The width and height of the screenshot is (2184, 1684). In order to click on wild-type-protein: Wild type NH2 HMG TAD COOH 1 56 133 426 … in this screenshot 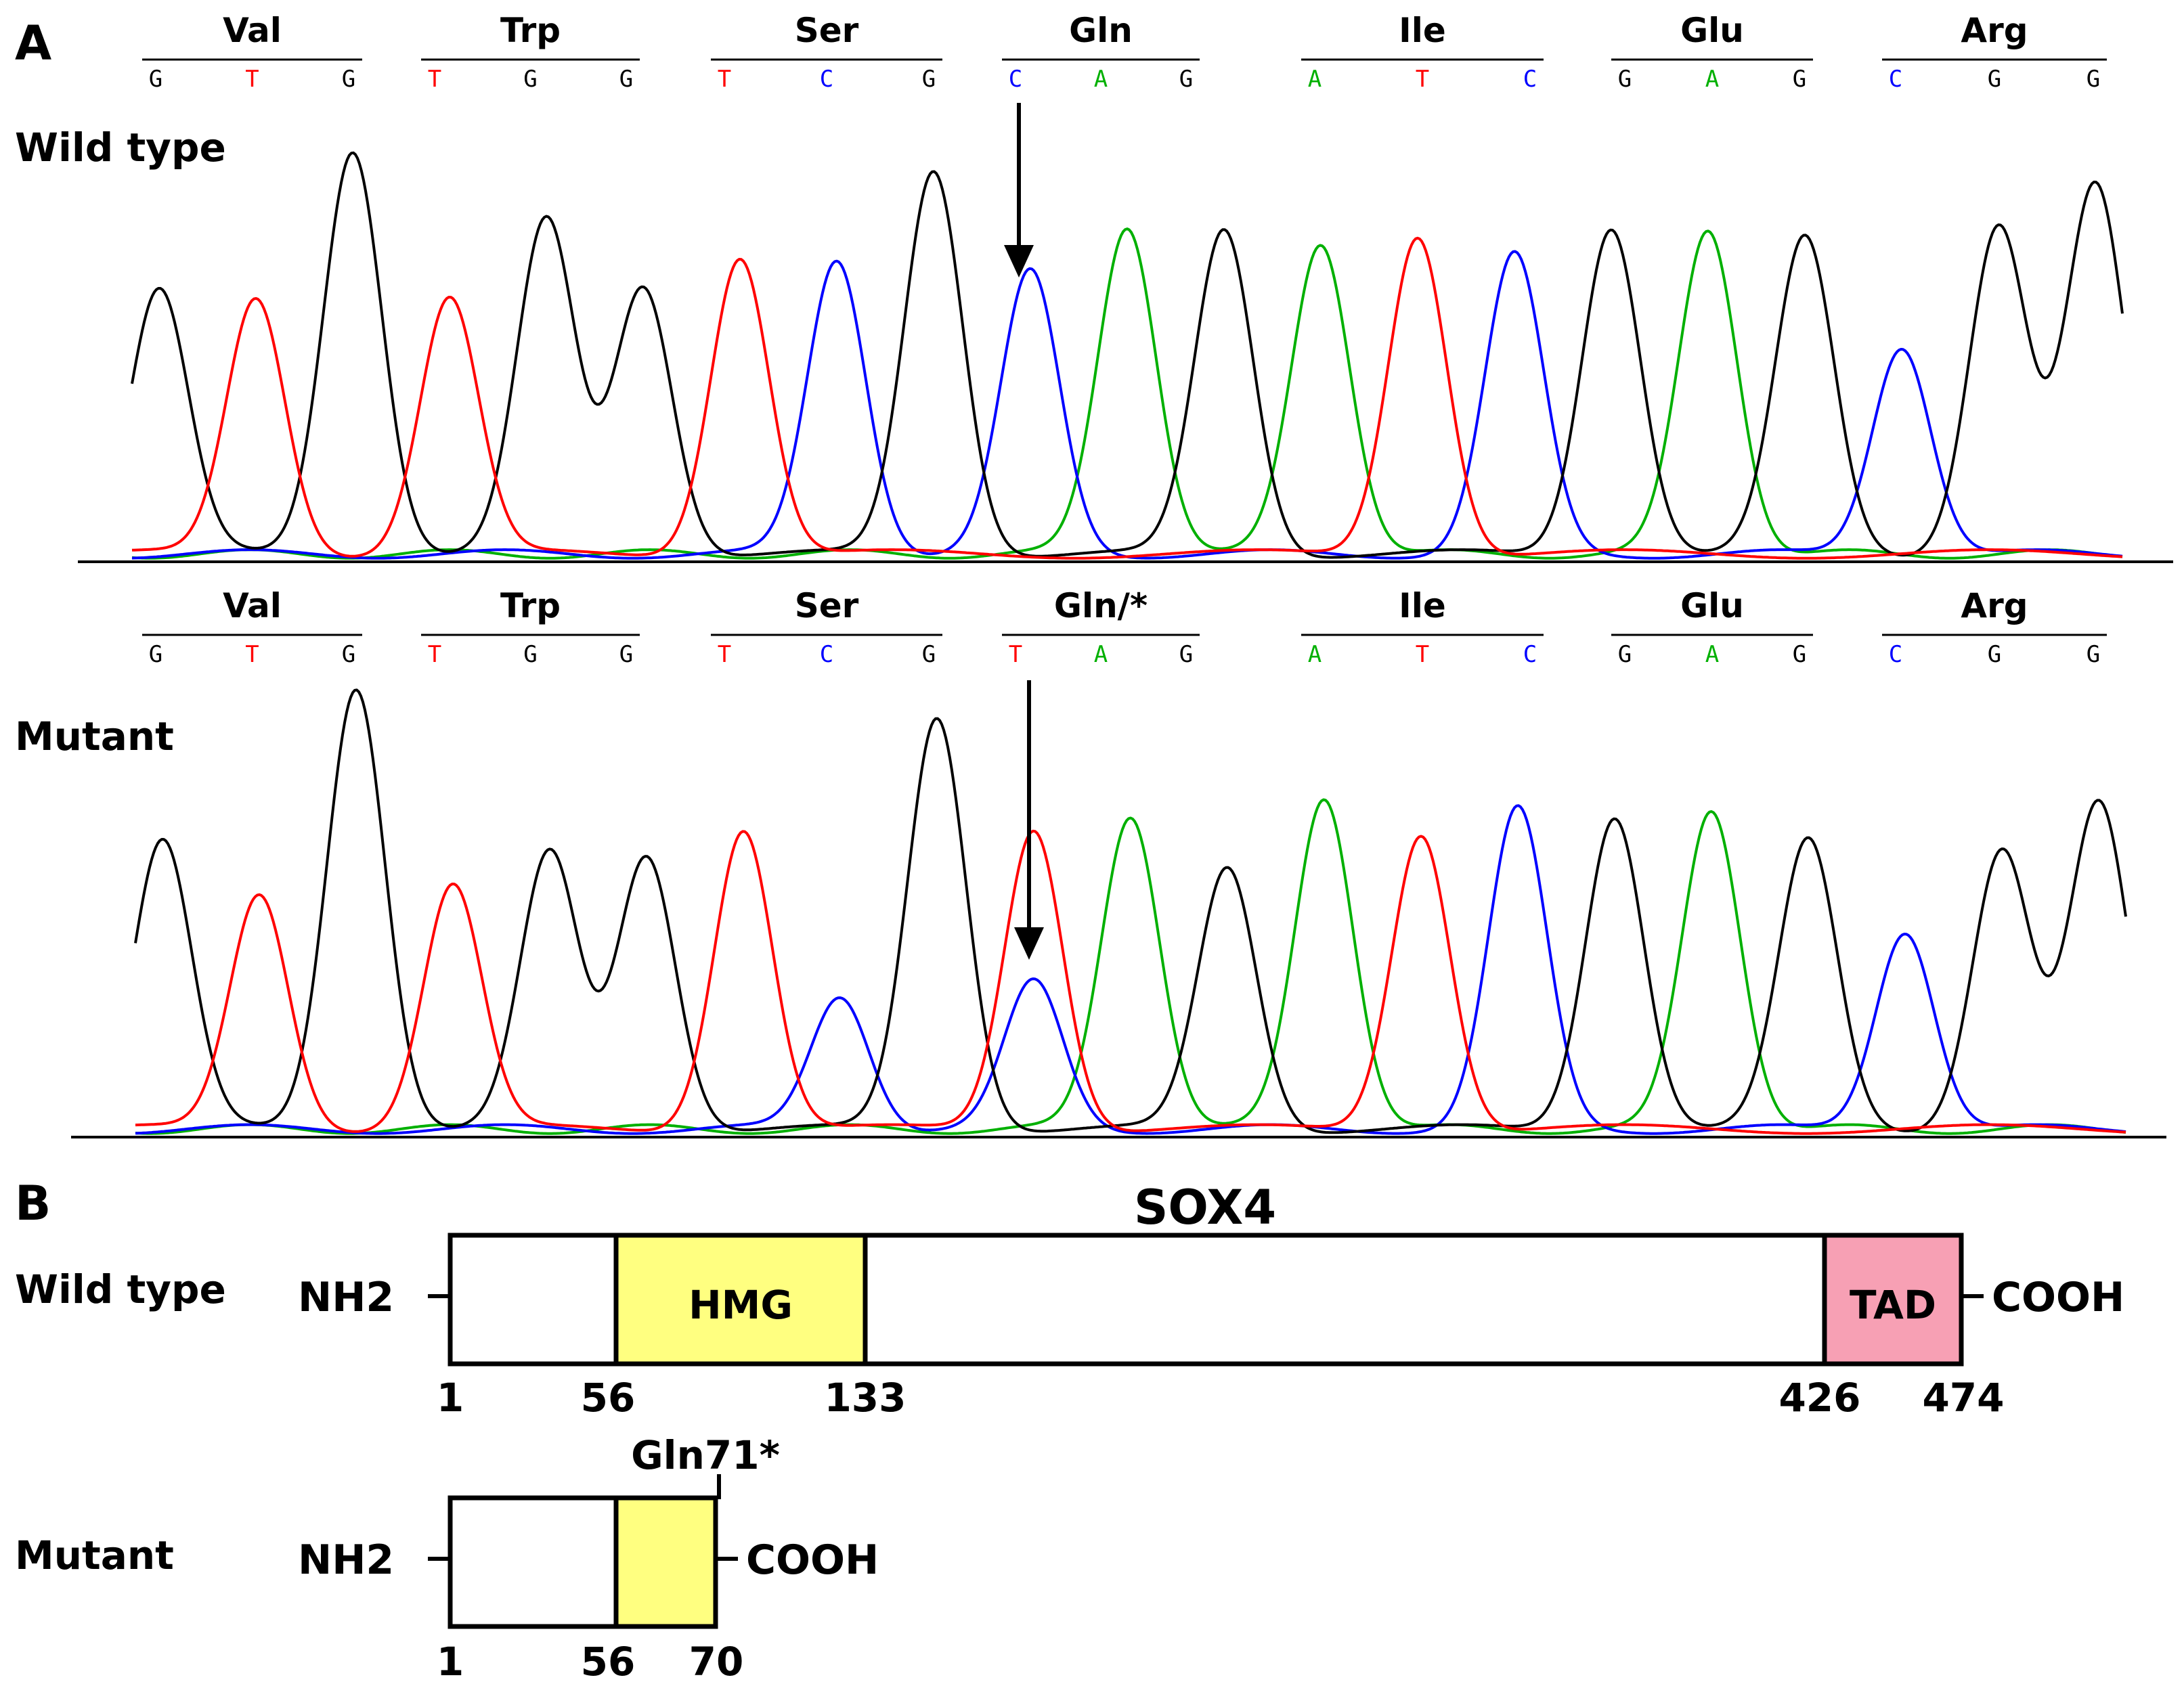, I will do `click(1069, 1327)`.